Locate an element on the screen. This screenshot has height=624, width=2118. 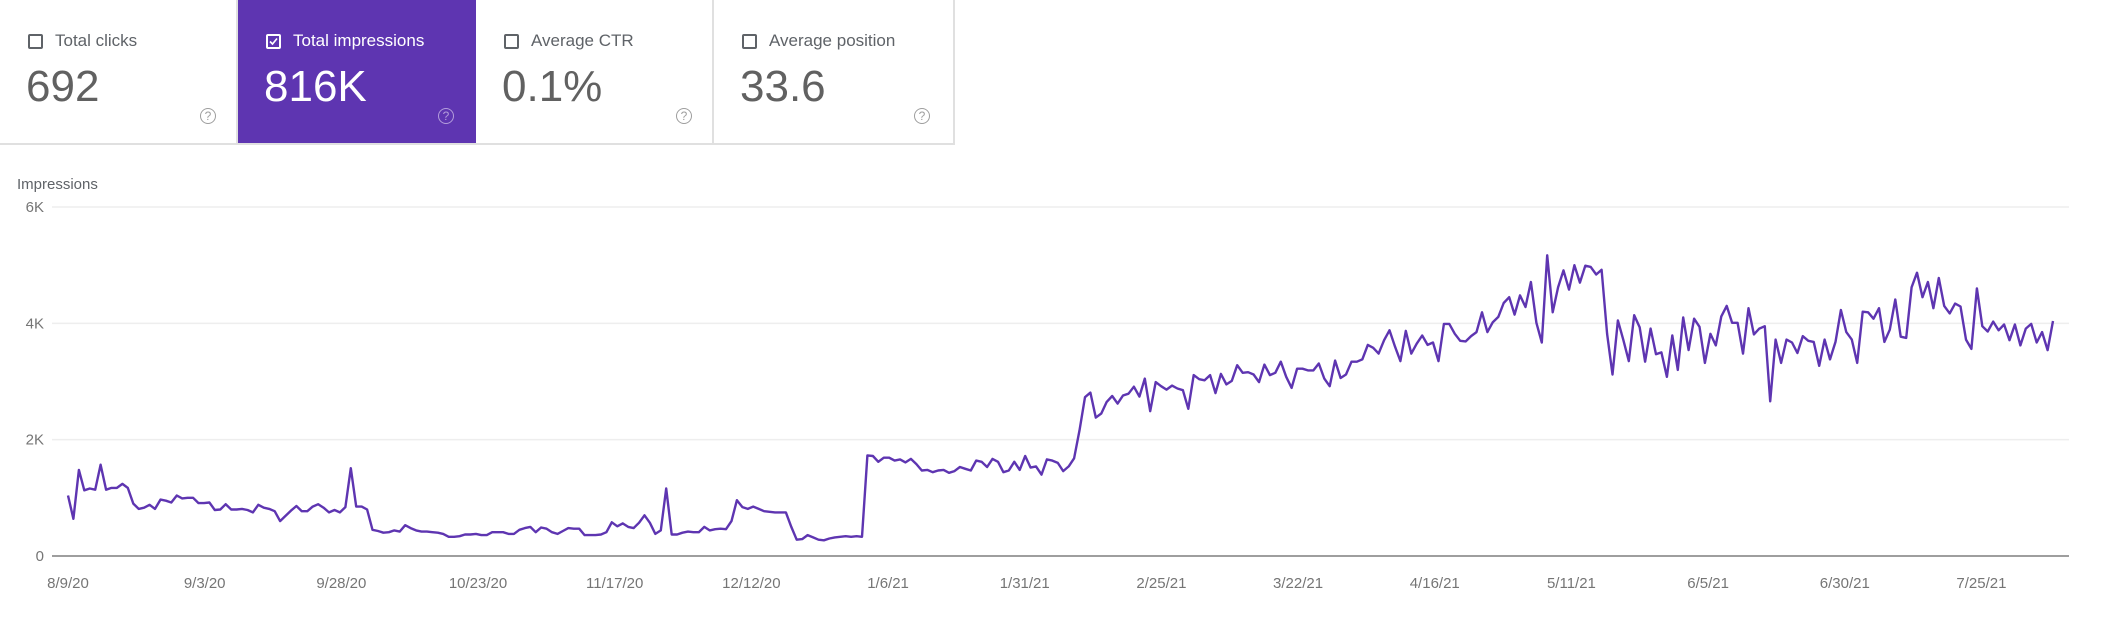
metric-value: 816K is located at coordinates (315, 86).